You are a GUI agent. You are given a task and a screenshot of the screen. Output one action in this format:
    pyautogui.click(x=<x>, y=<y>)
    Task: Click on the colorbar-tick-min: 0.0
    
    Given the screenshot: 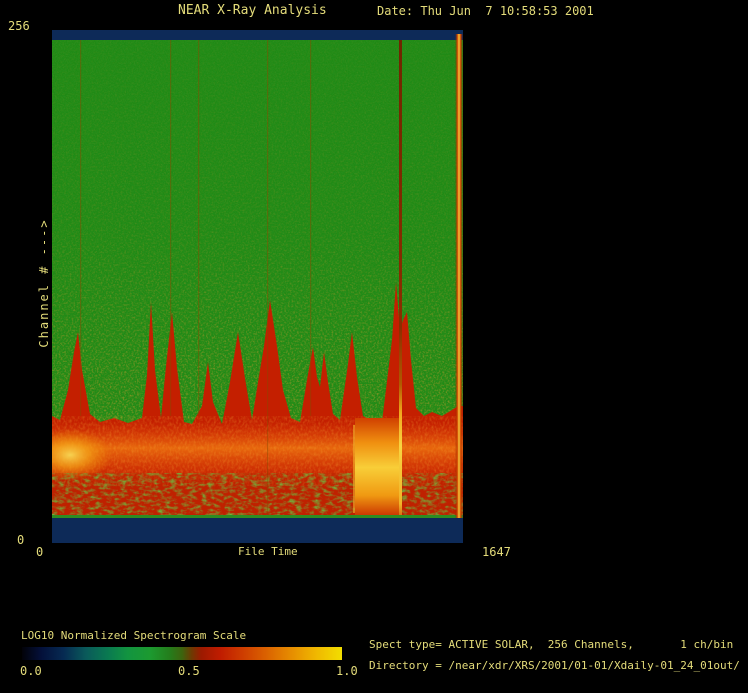 What is the action you would take?
    pyautogui.click(x=31, y=671)
    